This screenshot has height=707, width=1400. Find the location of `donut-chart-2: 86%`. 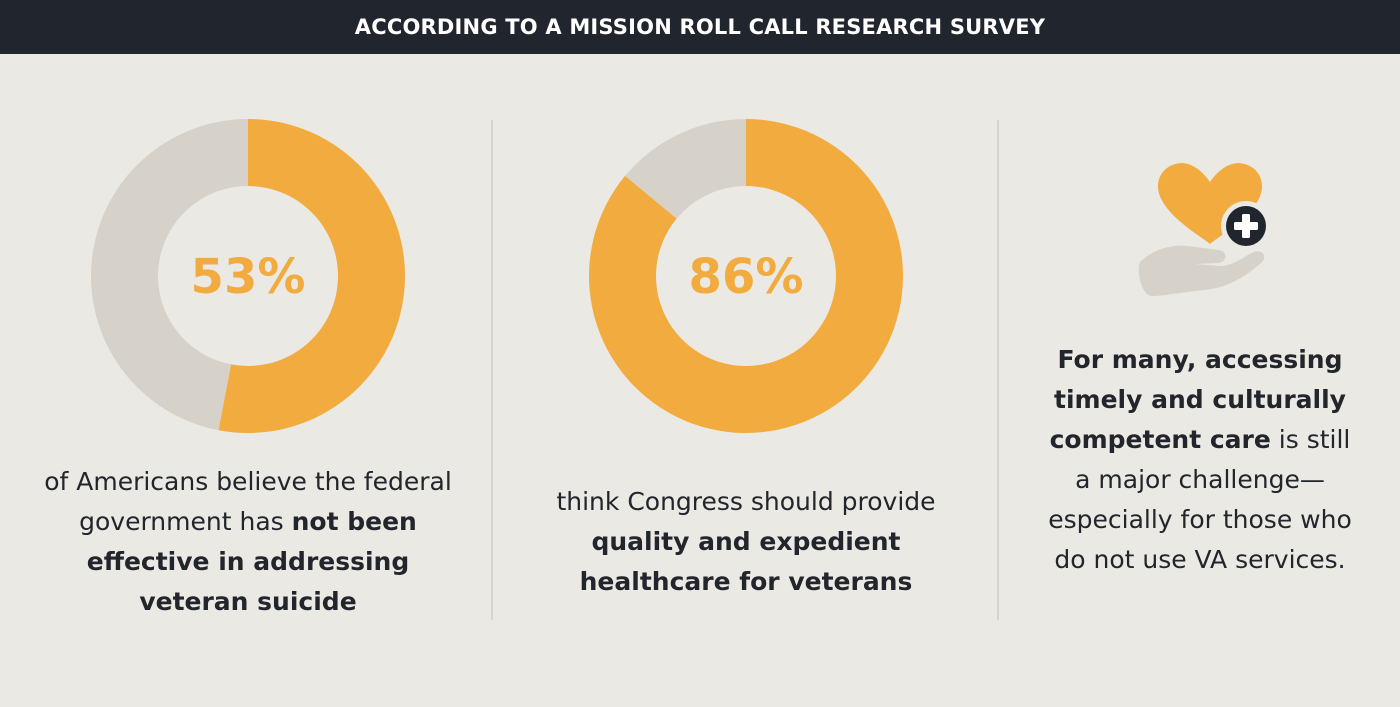

donut-chart-2: 86% is located at coordinates (746, 276).